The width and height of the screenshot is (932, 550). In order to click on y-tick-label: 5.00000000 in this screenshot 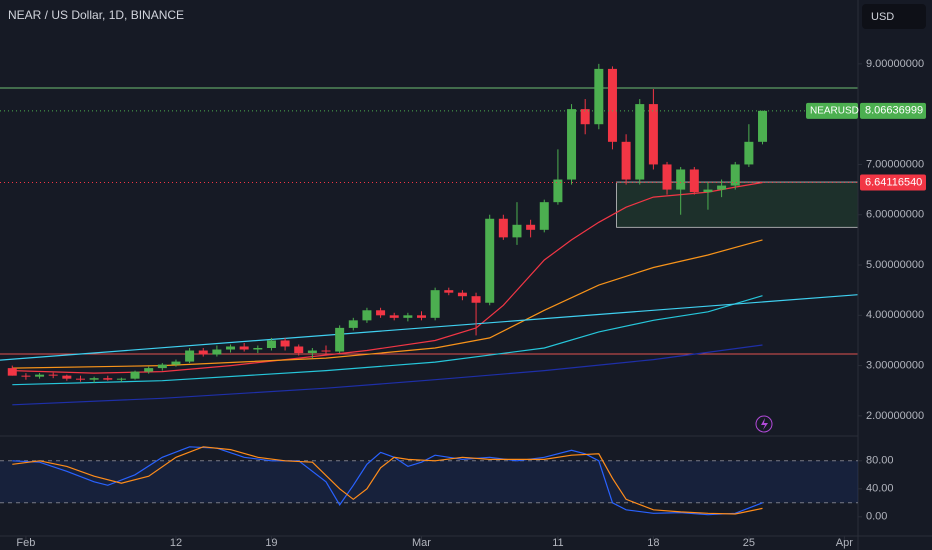, I will do `click(895, 265)`.